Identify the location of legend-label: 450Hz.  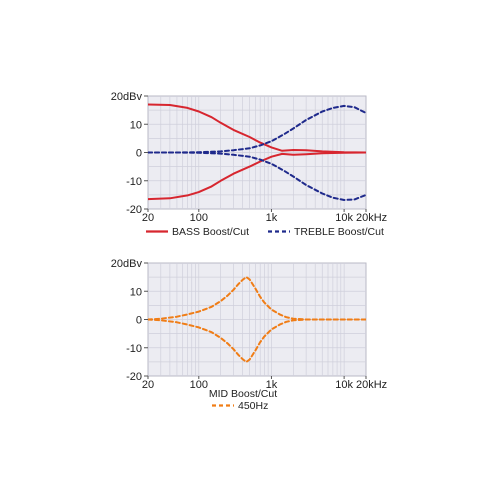
(253, 406).